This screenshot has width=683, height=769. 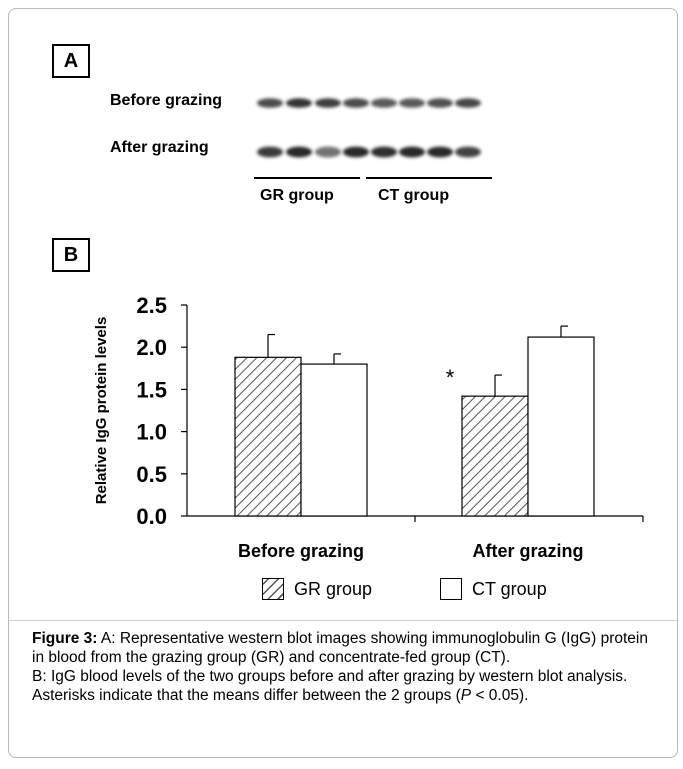 What do you see at coordinates (151, 516) in the screenshot?
I see `y-tick-label: 0.0` at bounding box center [151, 516].